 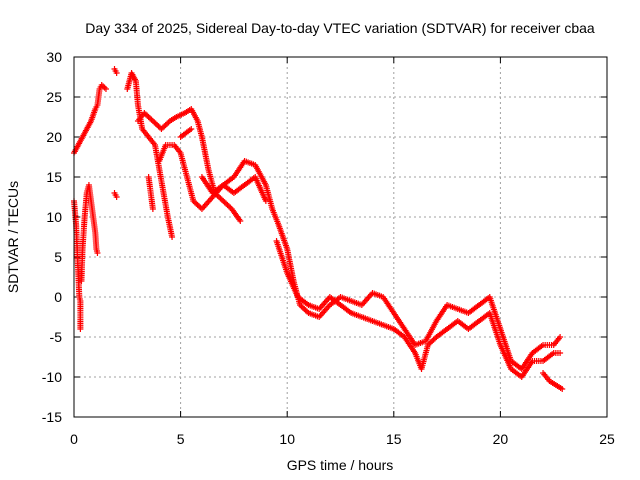 What do you see at coordinates (56, 337) in the screenshot?
I see `y-tick-label: -5` at bounding box center [56, 337].